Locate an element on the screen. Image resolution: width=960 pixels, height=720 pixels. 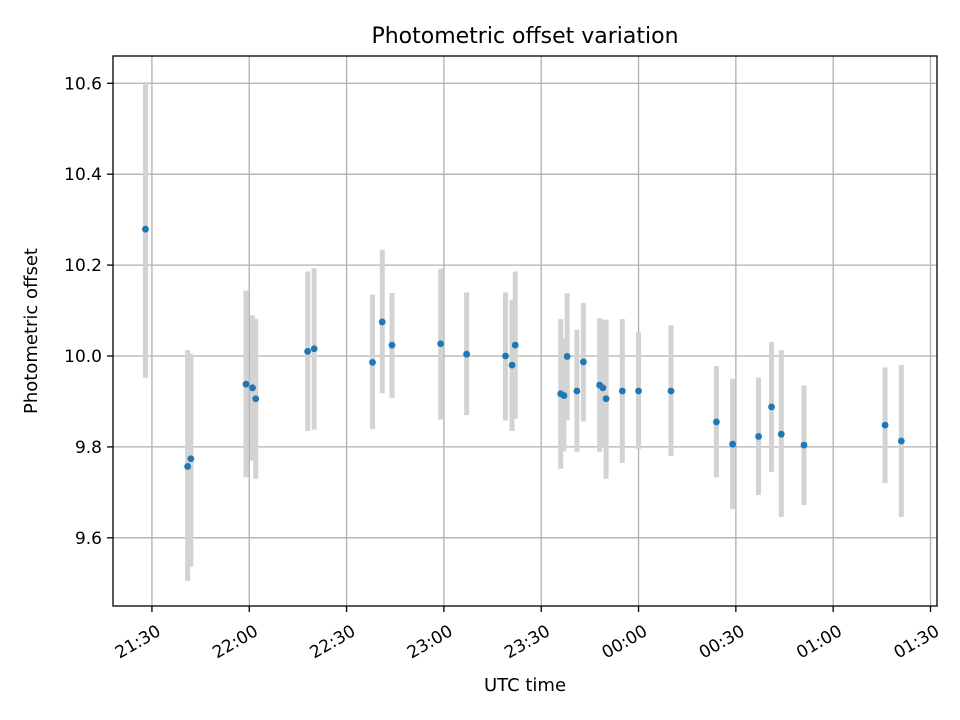
y-axis-label: Photometric offset is located at coordinates (31, 331).